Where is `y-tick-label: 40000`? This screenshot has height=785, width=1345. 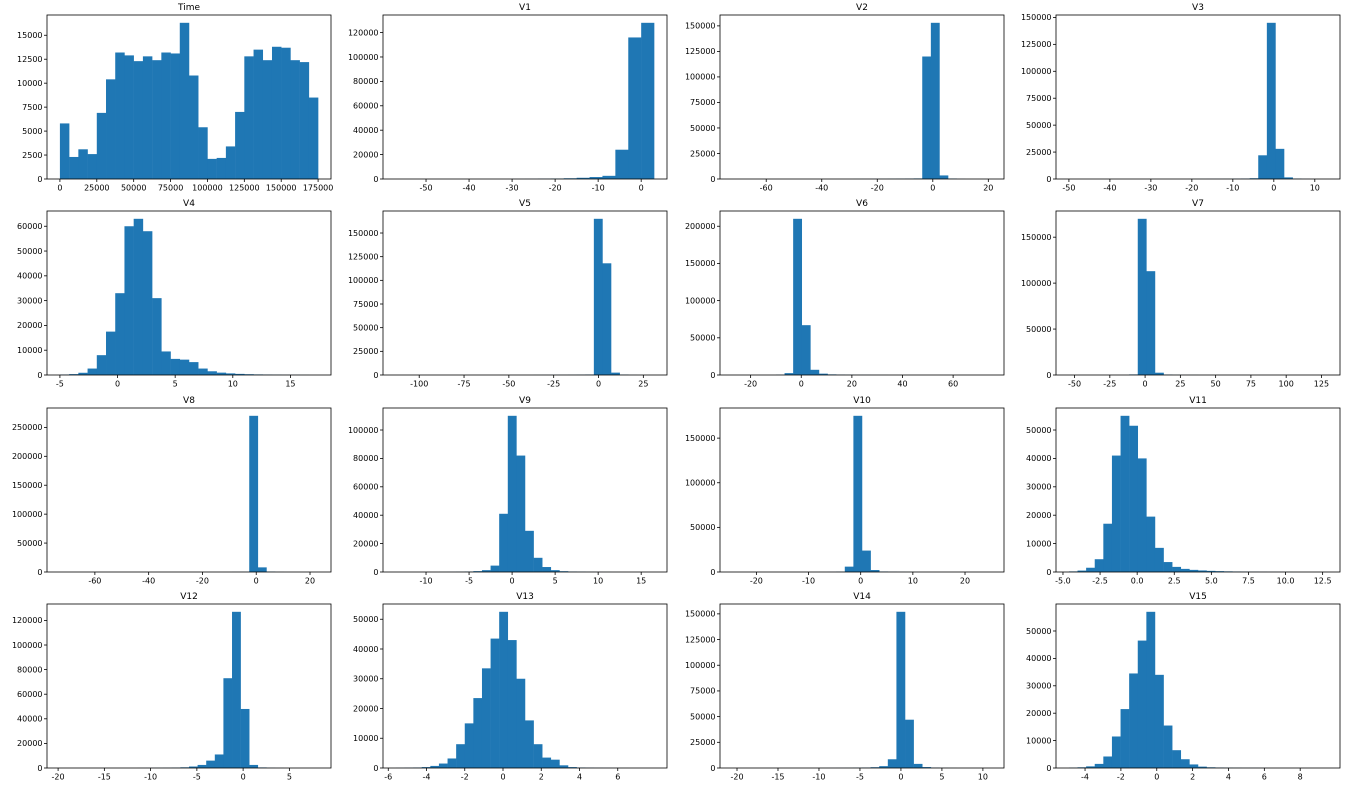
y-tick-label: 40000 is located at coordinates (29, 718).